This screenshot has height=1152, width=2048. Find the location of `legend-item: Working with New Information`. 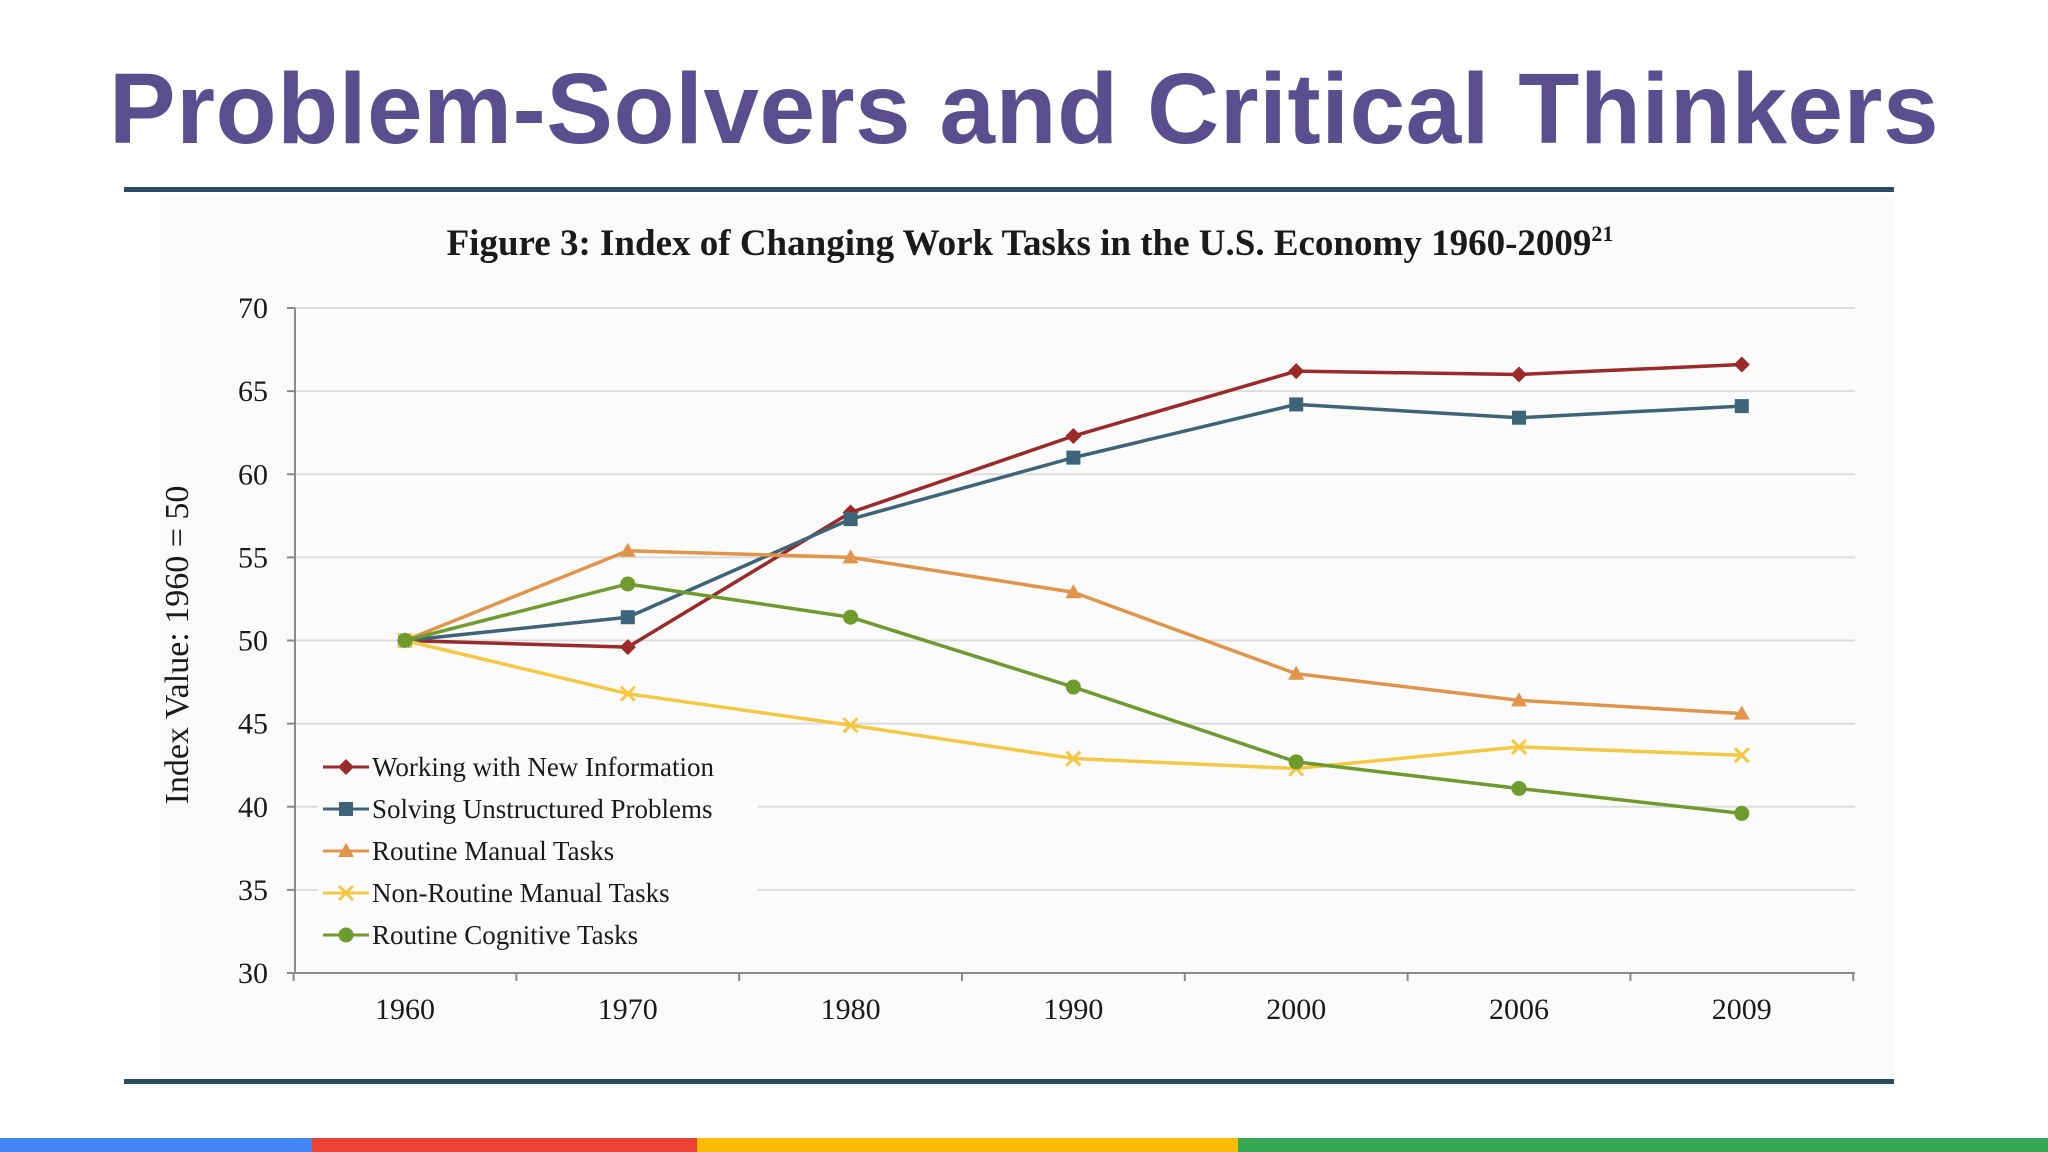

legend-item: Working with New Information is located at coordinates (519, 767).